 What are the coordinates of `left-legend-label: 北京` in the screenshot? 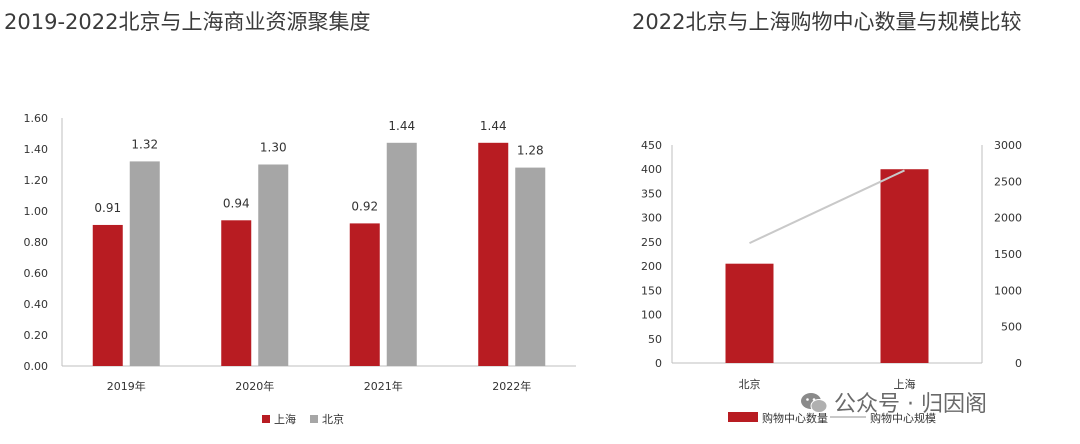 It's located at (333, 419).